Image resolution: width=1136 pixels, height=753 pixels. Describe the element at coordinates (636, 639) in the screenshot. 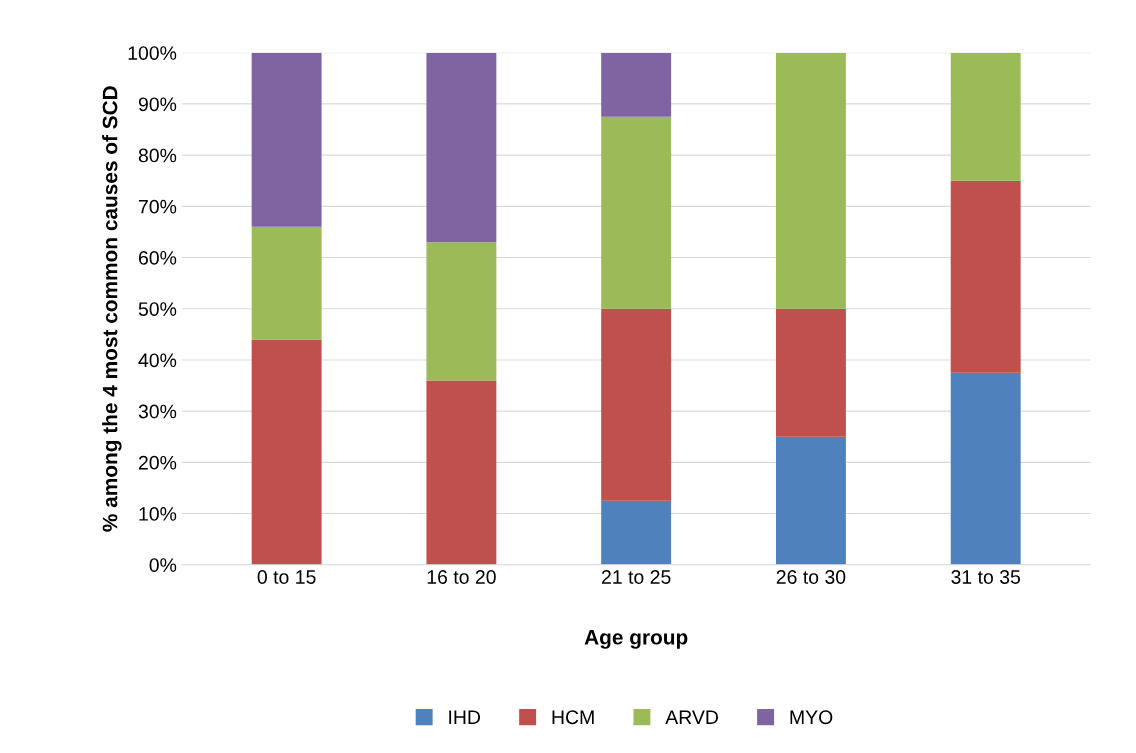

I see `x-axis-title: Age group` at that location.